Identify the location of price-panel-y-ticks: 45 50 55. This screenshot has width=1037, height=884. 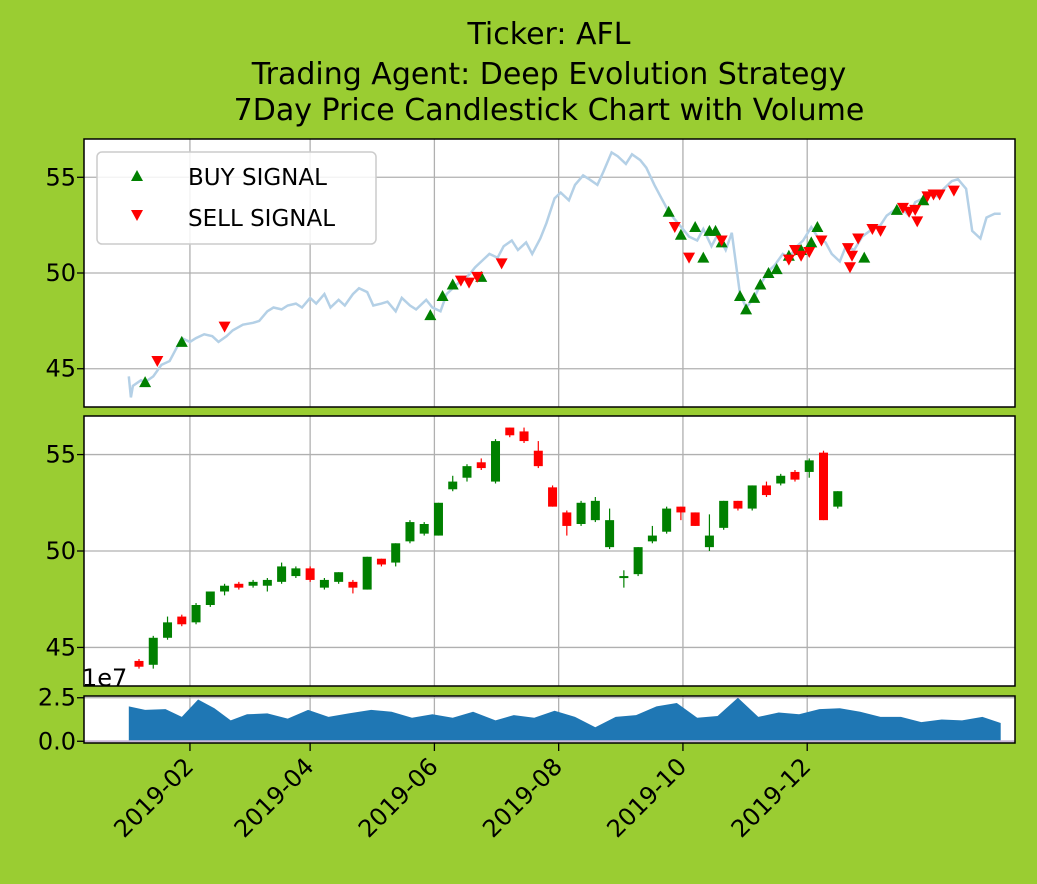
(64, 273).